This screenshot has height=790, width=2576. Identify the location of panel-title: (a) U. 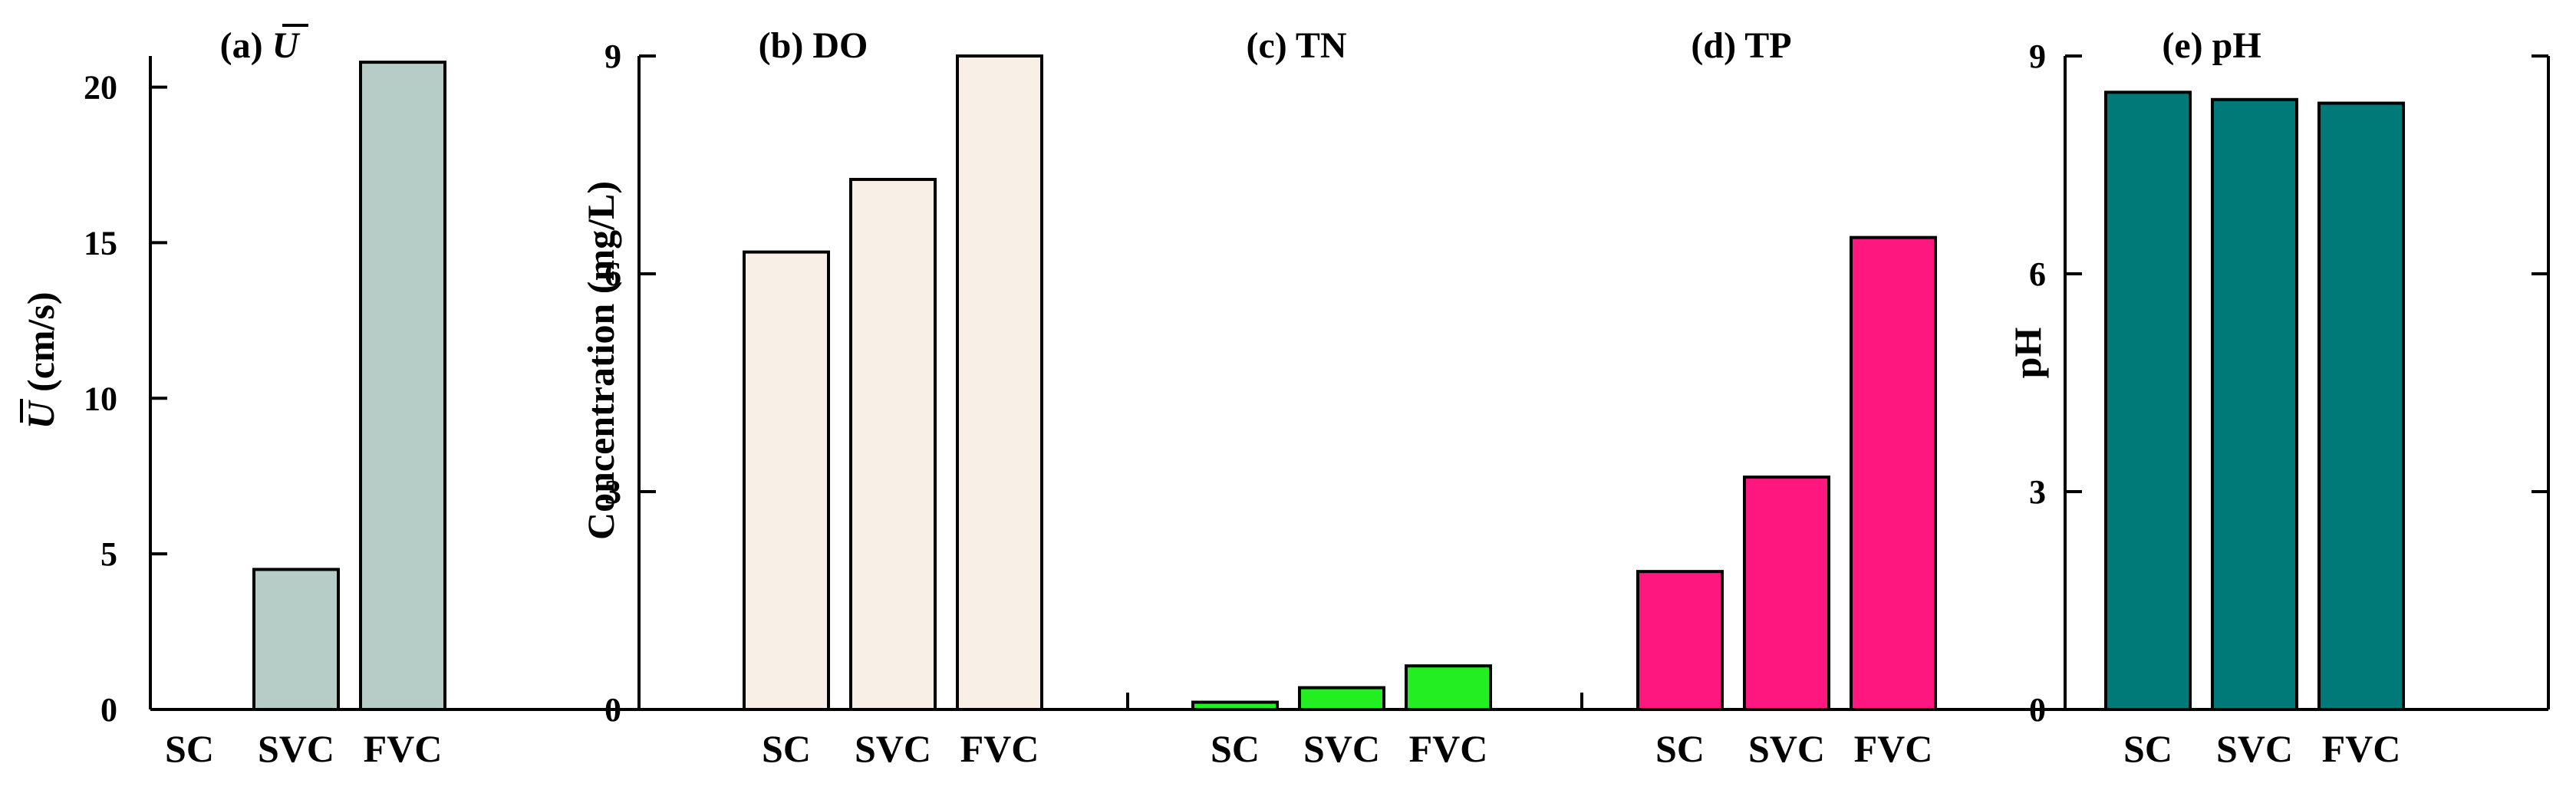
(260, 45).